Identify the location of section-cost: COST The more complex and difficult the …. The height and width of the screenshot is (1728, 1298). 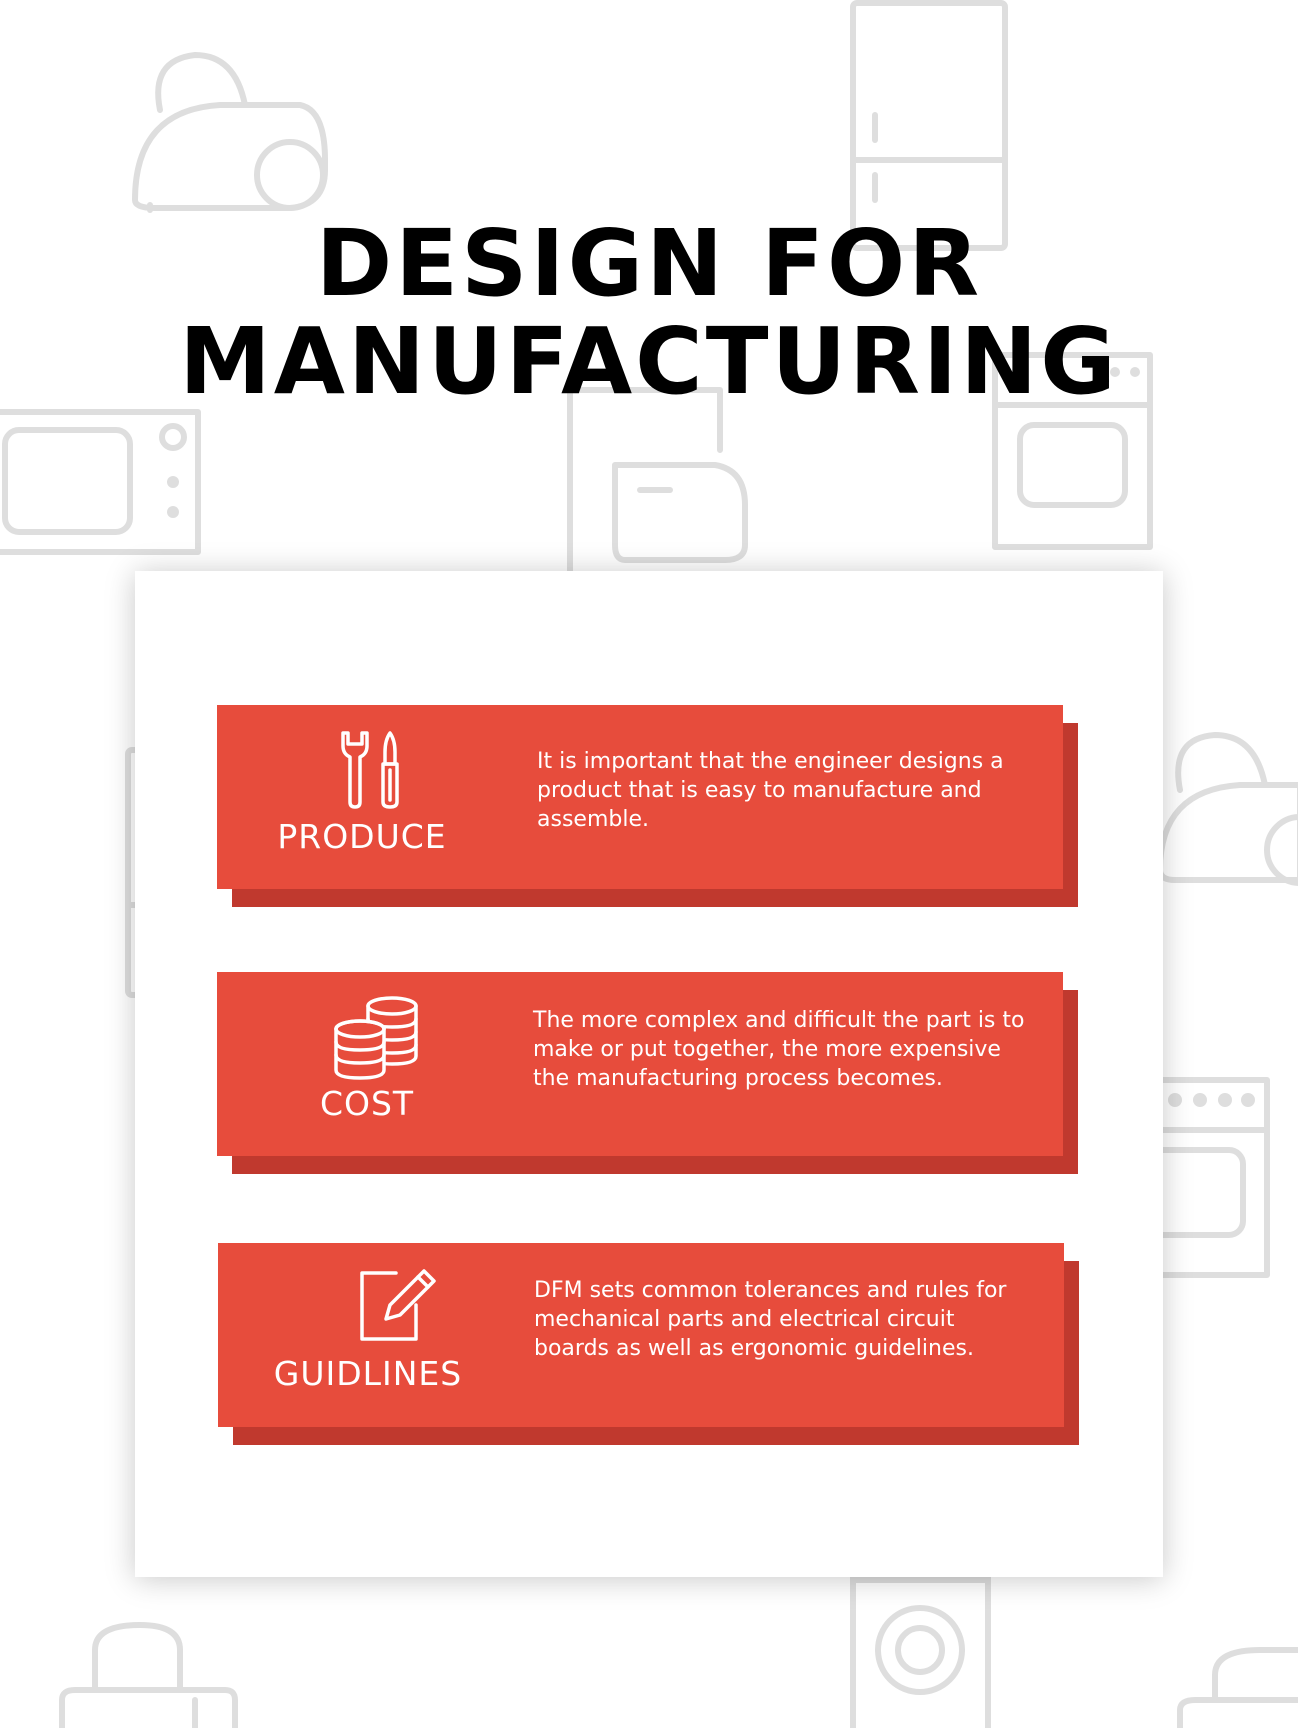
(647, 1073).